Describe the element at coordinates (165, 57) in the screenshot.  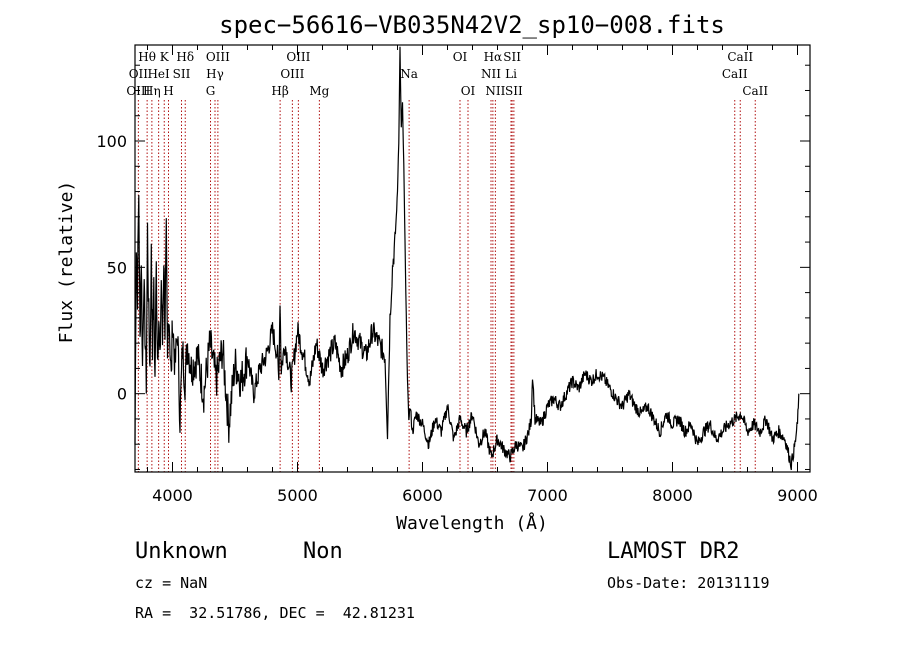
I see `spectral-line-label: K` at that location.